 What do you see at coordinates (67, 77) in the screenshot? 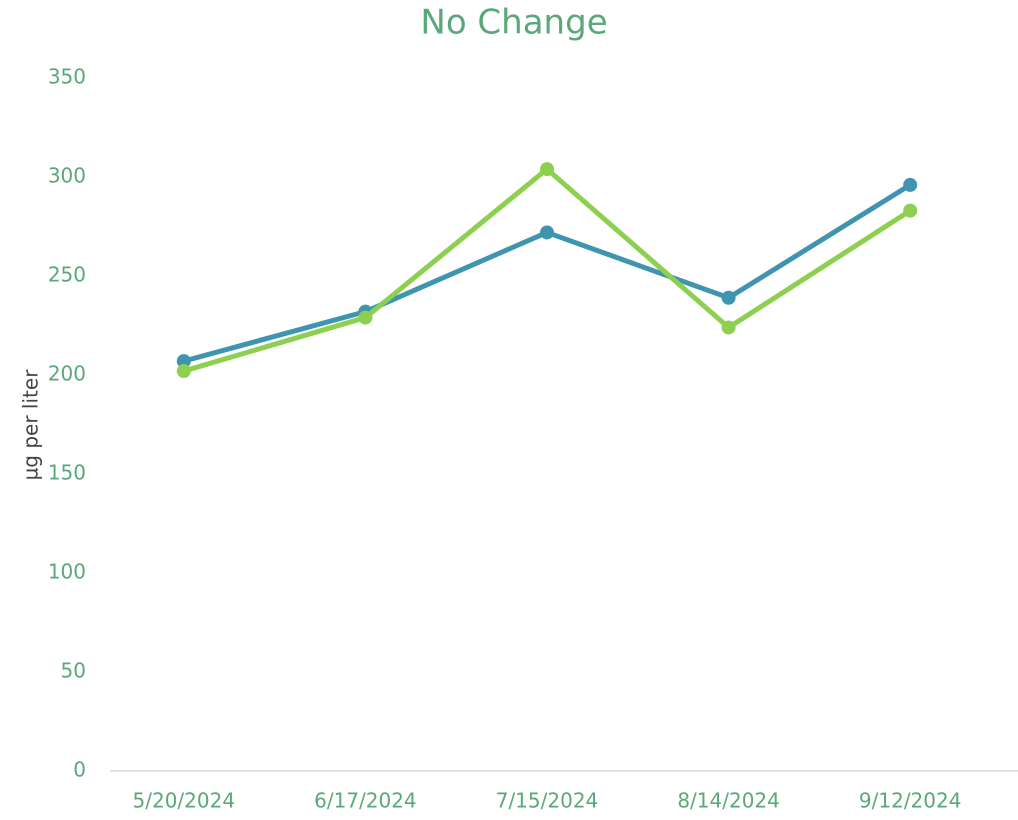
I see `y-tick-label: 350` at bounding box center [67, 77].